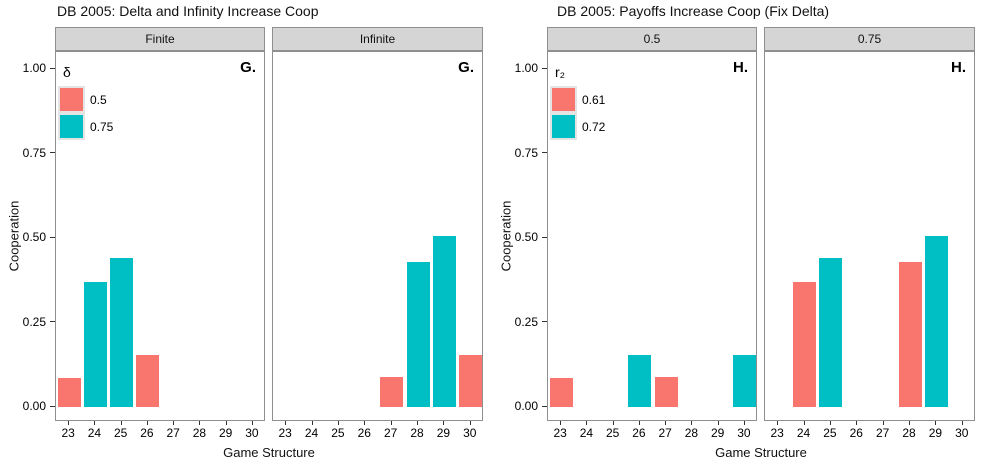 Image resolution: width=984 pixels, height=467 pixels. What do you see at coordinates (594, 127) in the screenshot?
I see `legend-label: 0.72` at bounding box center [594, 127].